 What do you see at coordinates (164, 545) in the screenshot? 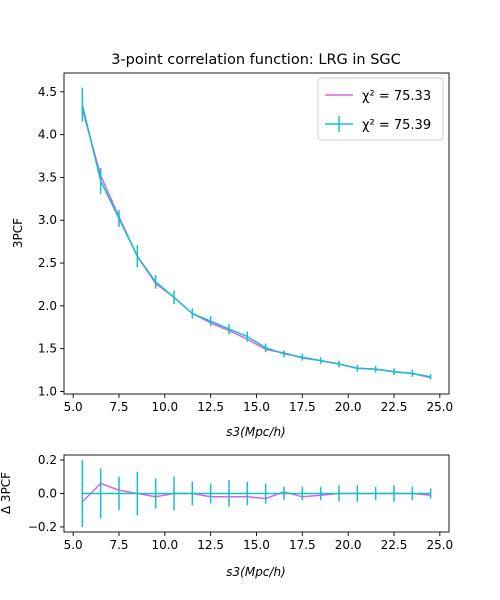
I see `residual-x-tick-label: 10.0` at bounding box center [164, 545].